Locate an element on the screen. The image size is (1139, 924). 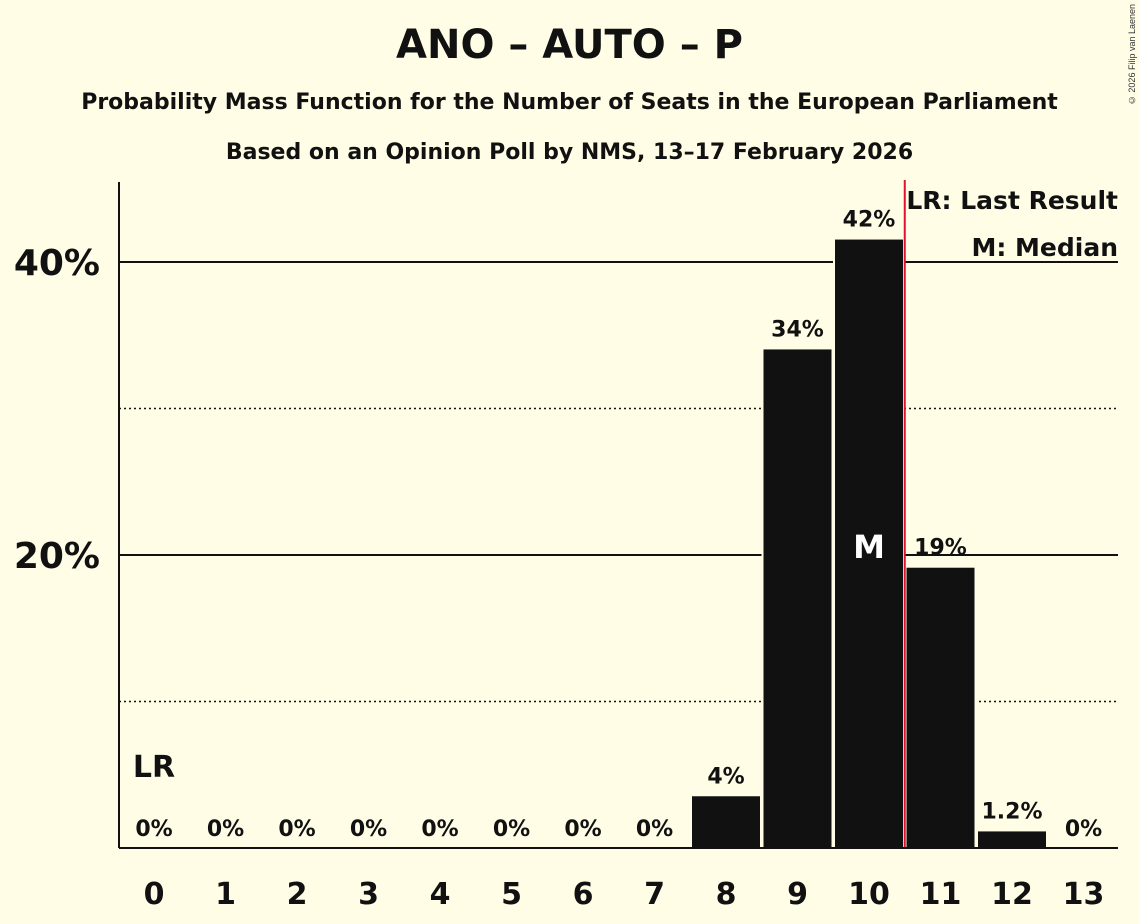
data-label: 42% is located at coordinates (869, 220).